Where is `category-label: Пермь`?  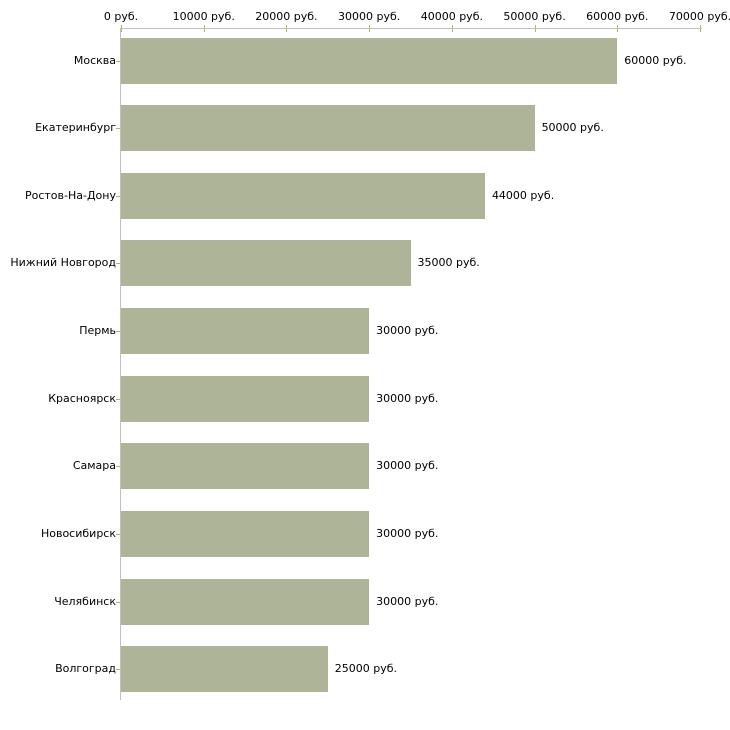
category-label: Пермь is located at coordinates (97, 331).